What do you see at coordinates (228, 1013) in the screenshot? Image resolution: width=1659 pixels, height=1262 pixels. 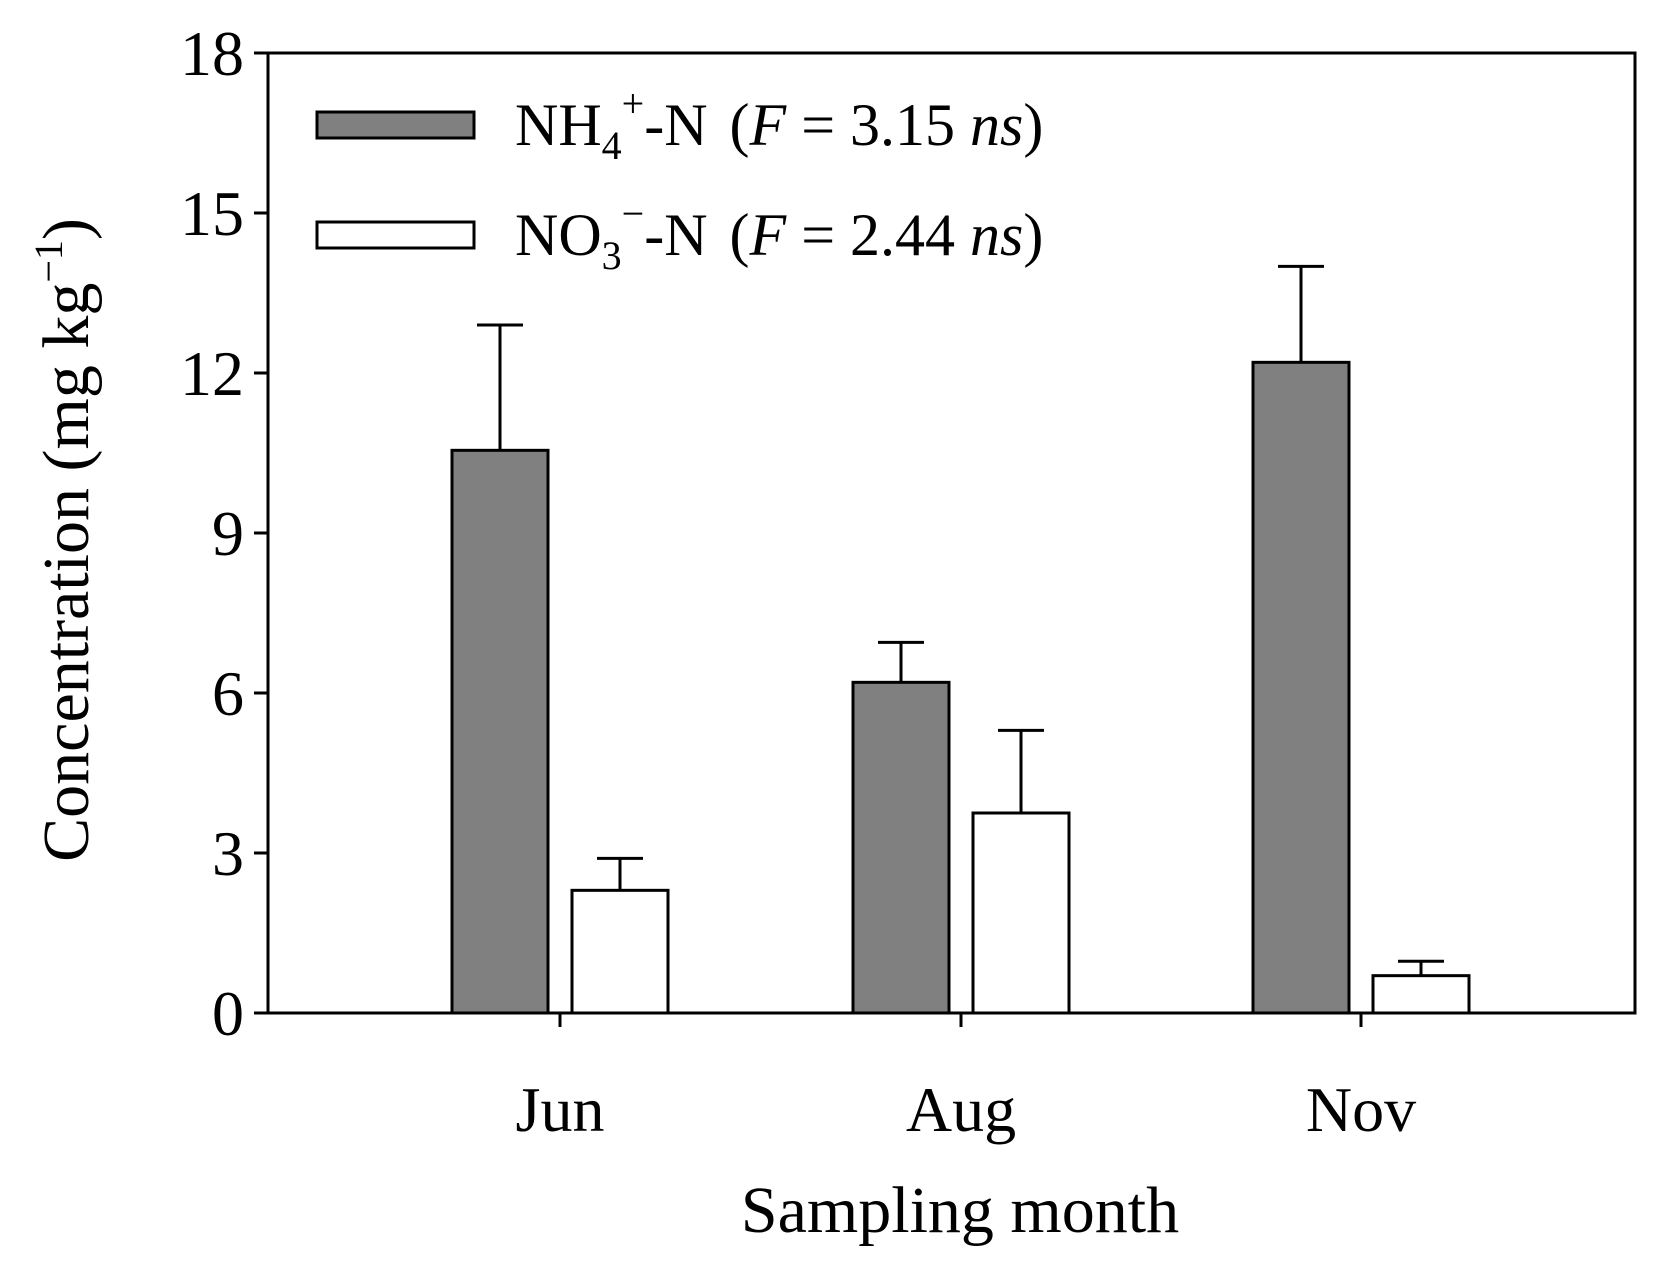 I see `y-tick-label: 0` at bounding box center [228, 1013].